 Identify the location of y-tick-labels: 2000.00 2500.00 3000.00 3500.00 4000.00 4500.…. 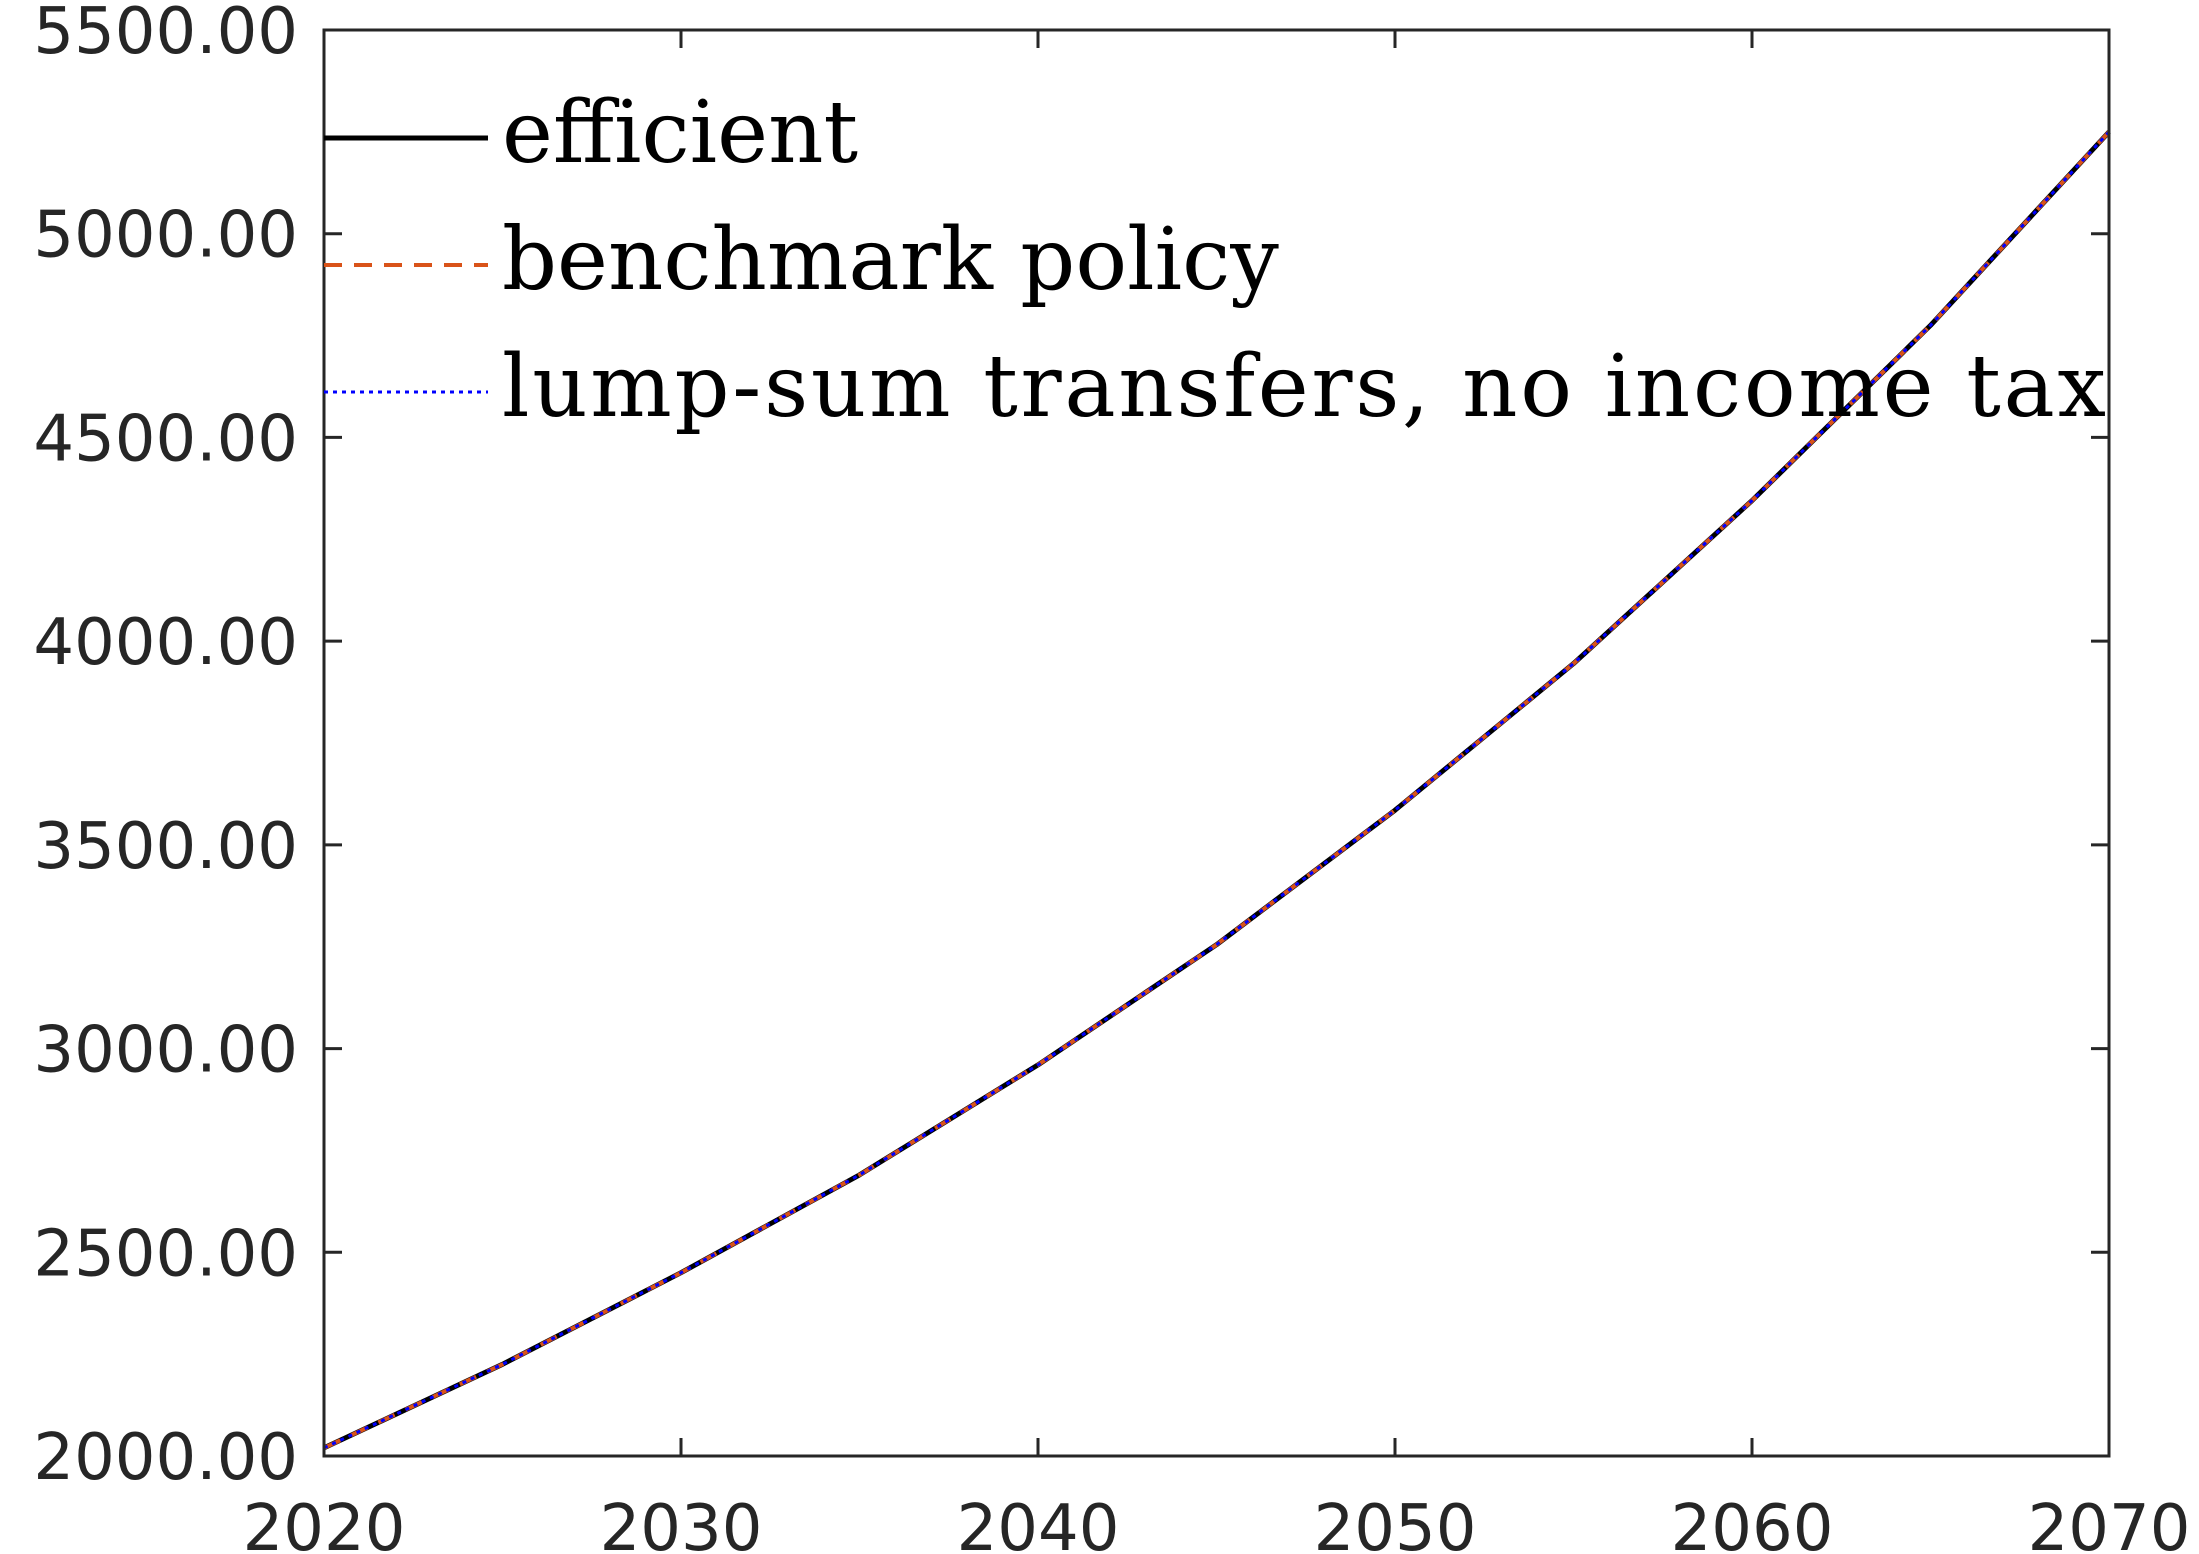
(165, 747).